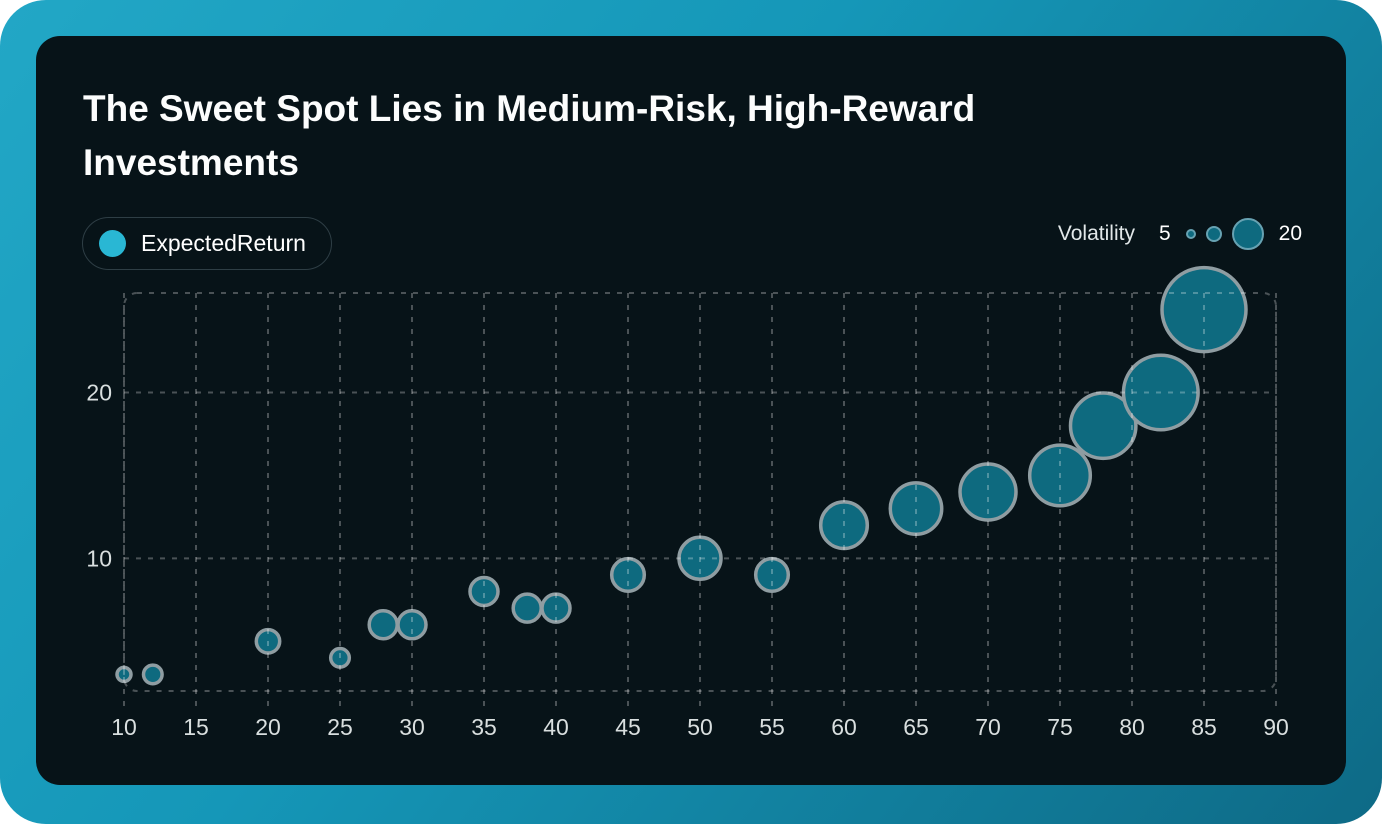 The height and width of the screenshot is (824, 1382). I want to click on size-circle-medium-icon, so click(1213, 234).